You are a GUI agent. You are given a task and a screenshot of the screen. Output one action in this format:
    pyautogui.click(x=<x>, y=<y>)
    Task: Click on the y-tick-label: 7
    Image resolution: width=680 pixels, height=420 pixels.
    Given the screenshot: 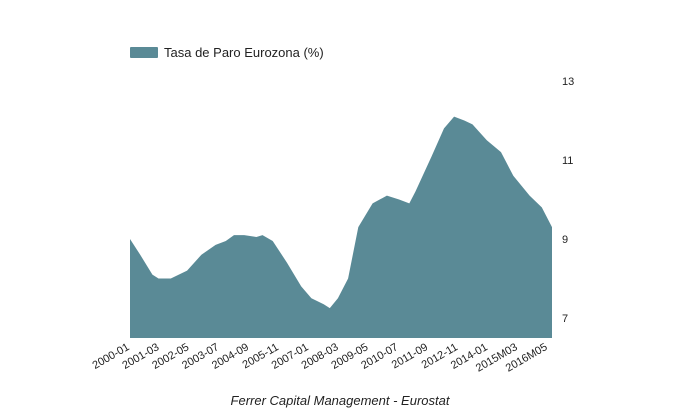 What is the action you would take?
    pyautogui.click(x=565, y=319)
    